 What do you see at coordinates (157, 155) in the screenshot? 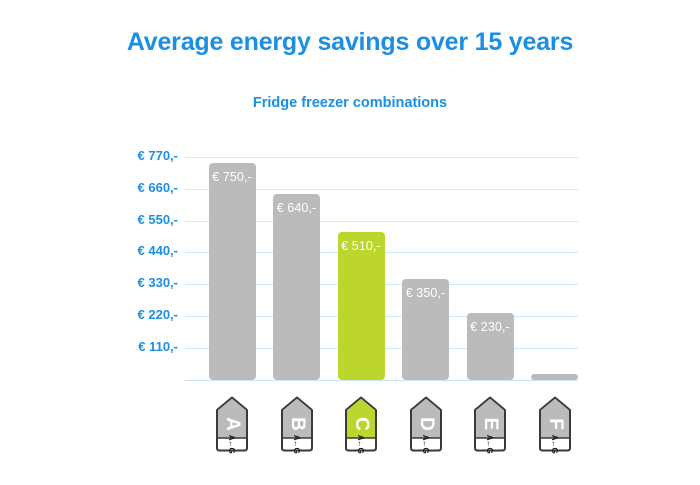
I see `y-axis-tick-label: € 770,-` at bounding box center [157, 155].